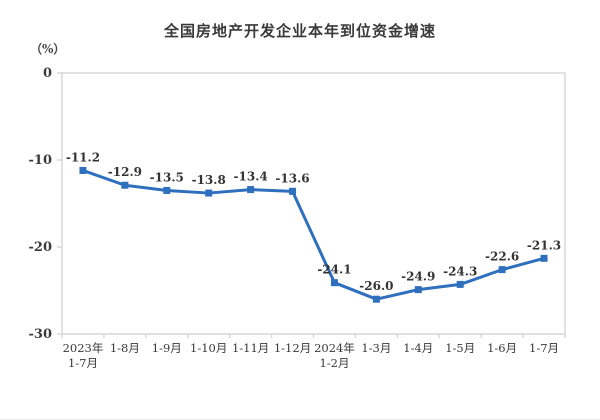 The height and width of the screenshot is (420, 600). I want to click on x-tick-label: 1-11月, so click(250, 348).